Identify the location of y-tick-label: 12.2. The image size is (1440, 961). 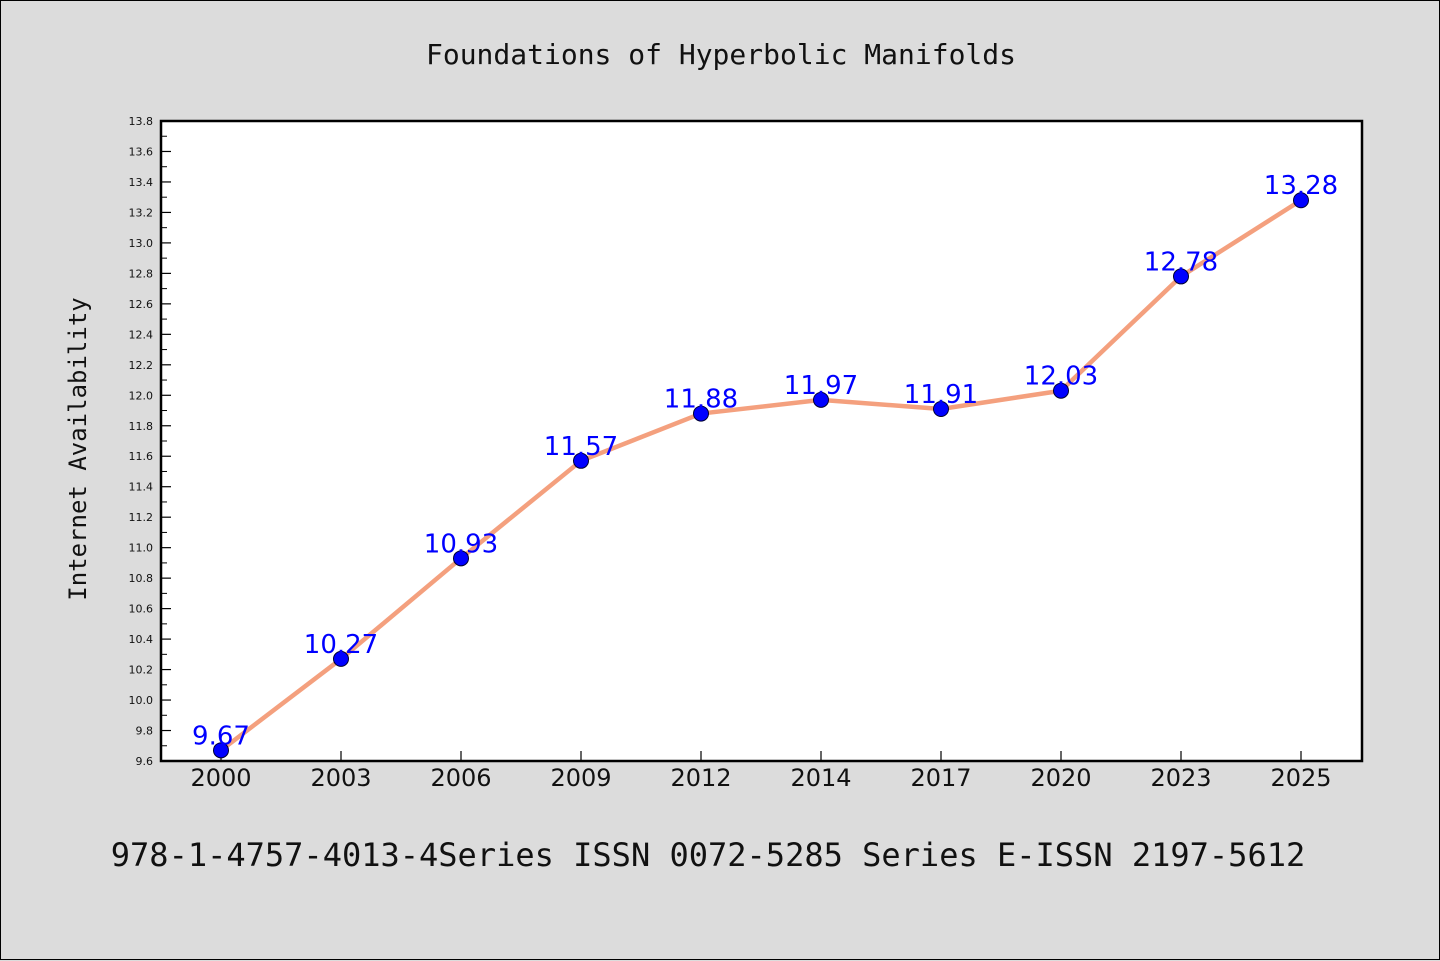
(141, 365).